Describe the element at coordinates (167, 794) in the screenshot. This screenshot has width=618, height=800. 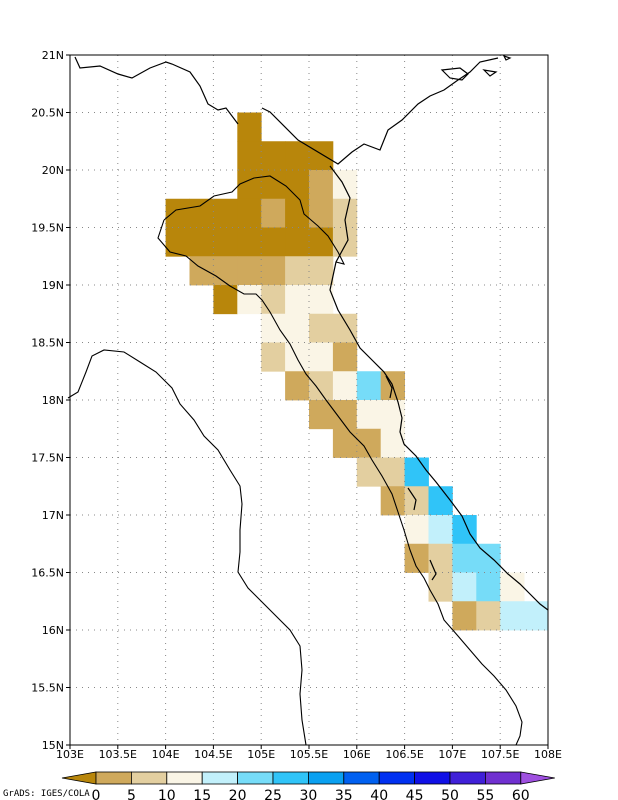
I see `colorbar-label: 10` at that location.